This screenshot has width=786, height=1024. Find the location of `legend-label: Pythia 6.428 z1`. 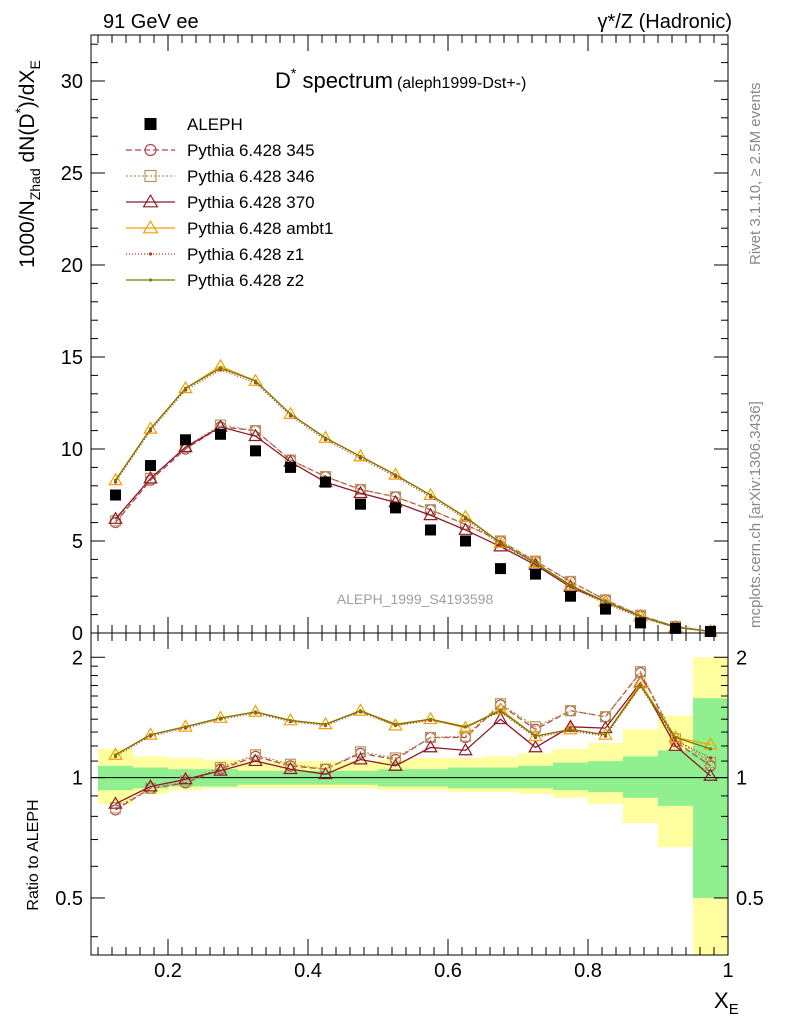

legend-label: Pythia 6.428 z1 is located at coordinates (245, 254).